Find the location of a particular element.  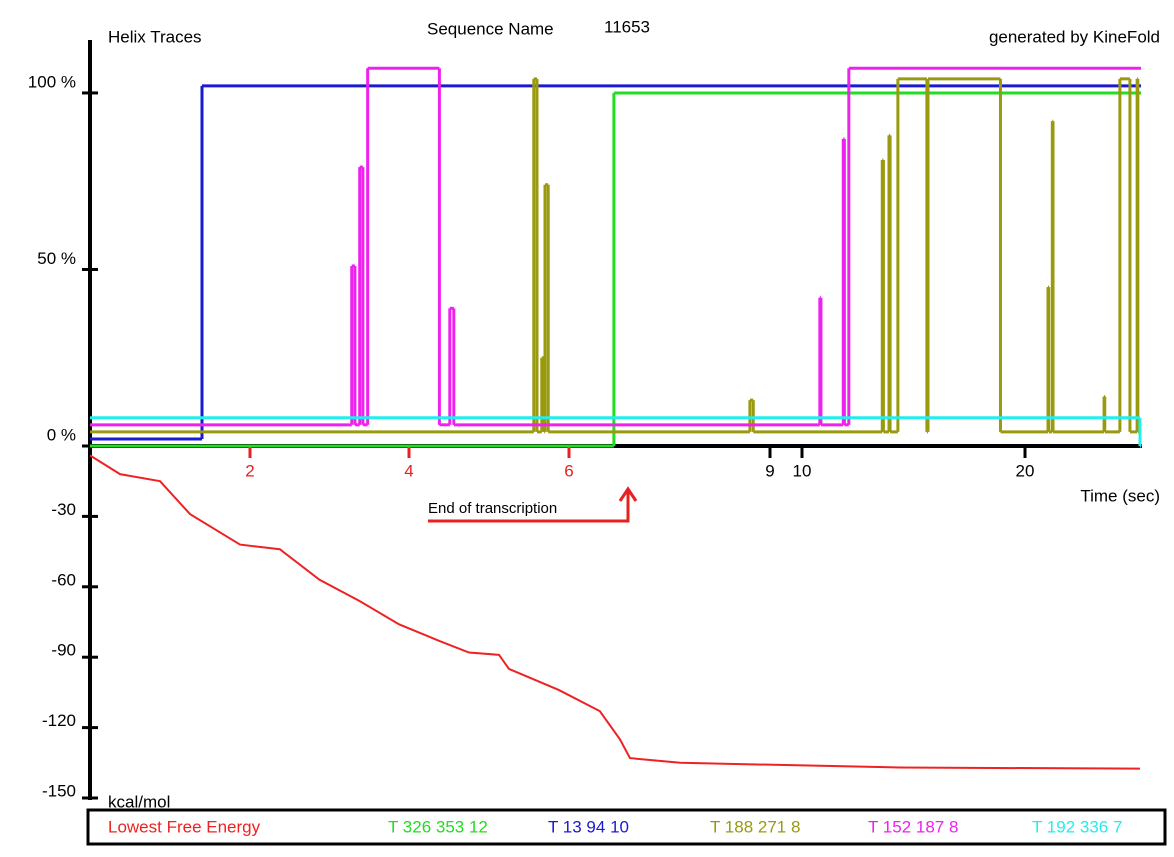

x-axis-label: Time (sec) is located at coordinates (1120, 495).